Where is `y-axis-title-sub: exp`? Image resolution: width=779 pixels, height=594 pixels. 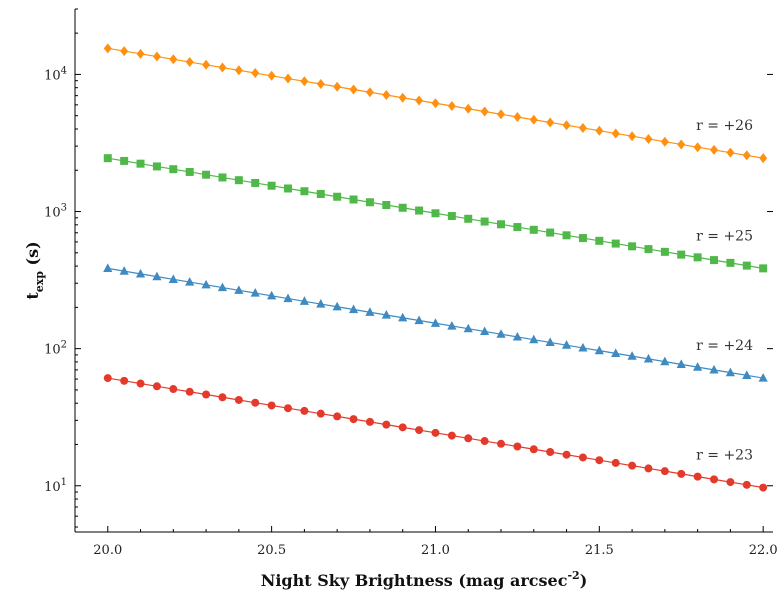
y-axis-title-sub: exp is located at coordinates (39, 282).